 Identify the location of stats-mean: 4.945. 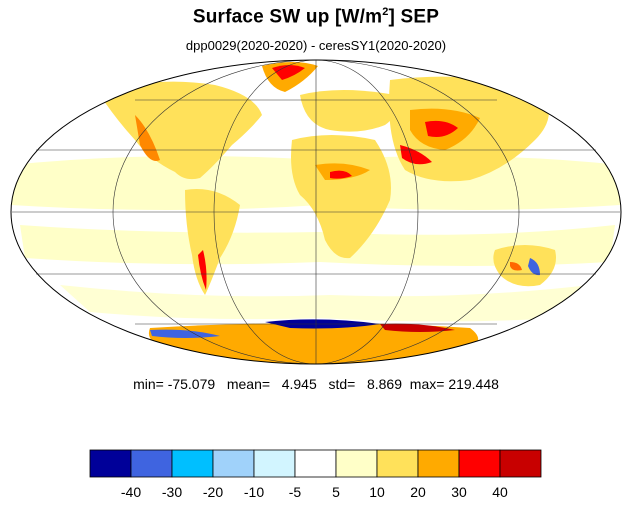
(299, 384).